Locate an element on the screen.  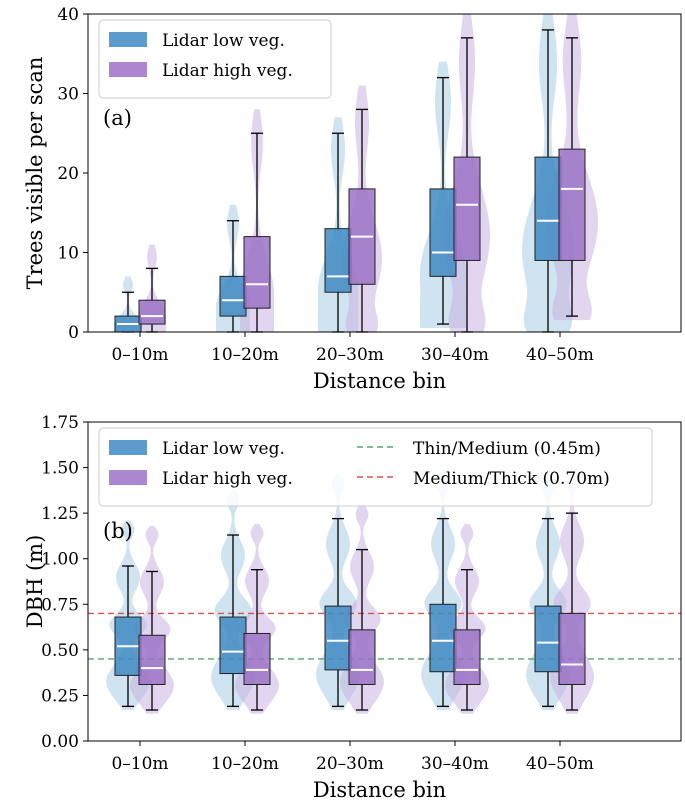
legend-ref-label-1: Medium/Thick (0.70m) is located at coordinates (511, 479).